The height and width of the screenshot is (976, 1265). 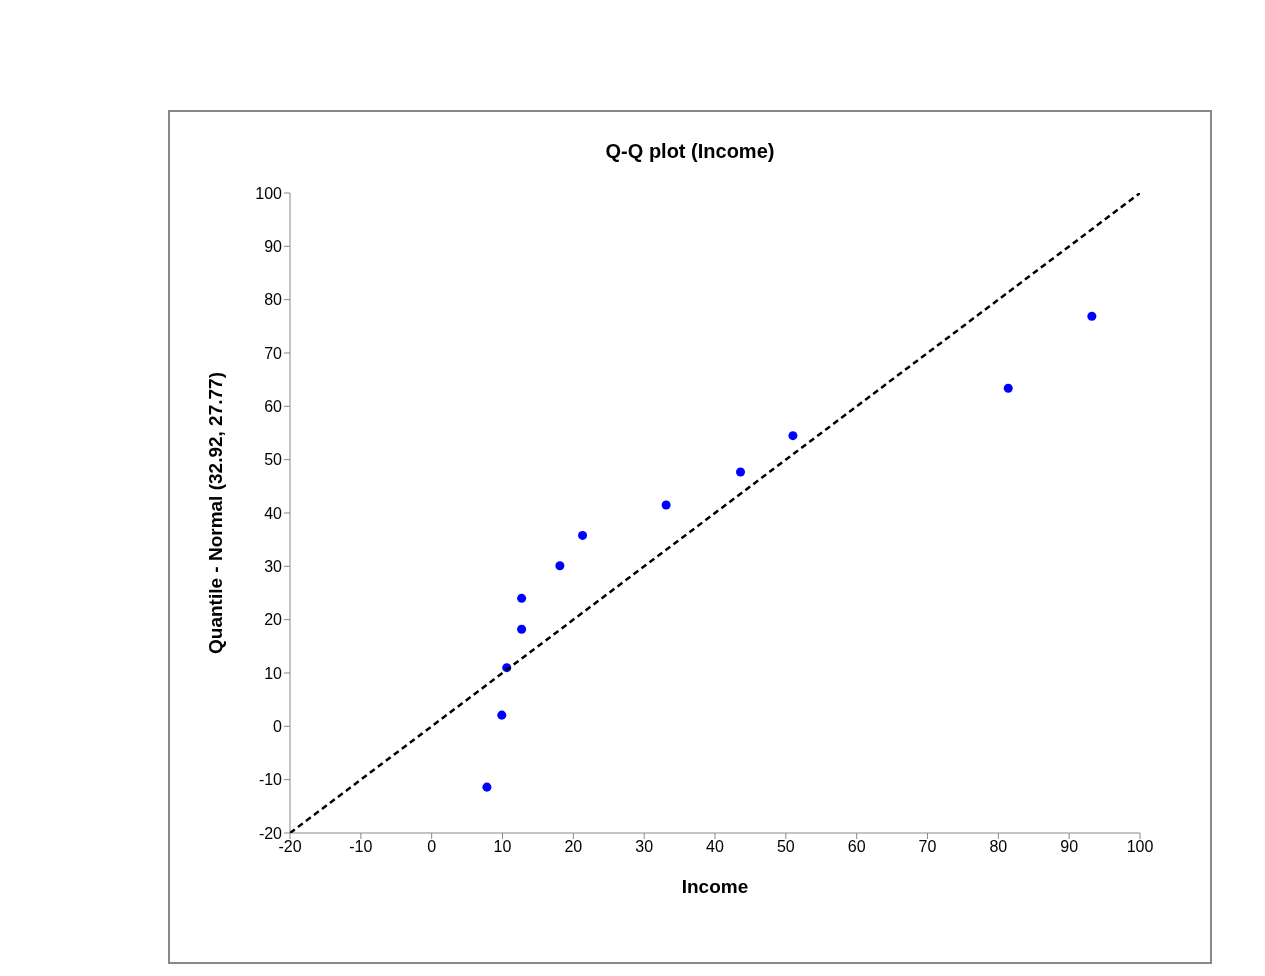 What do you see at coordinates (998, 847) in the screenshot?
I see `x-tick-label: 80` at bounding box center [998, 847].